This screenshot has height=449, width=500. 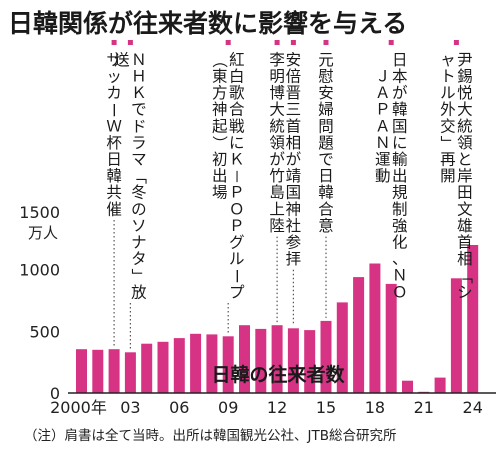 I want to click on svg-text: プ, so click(x=237, y=292).